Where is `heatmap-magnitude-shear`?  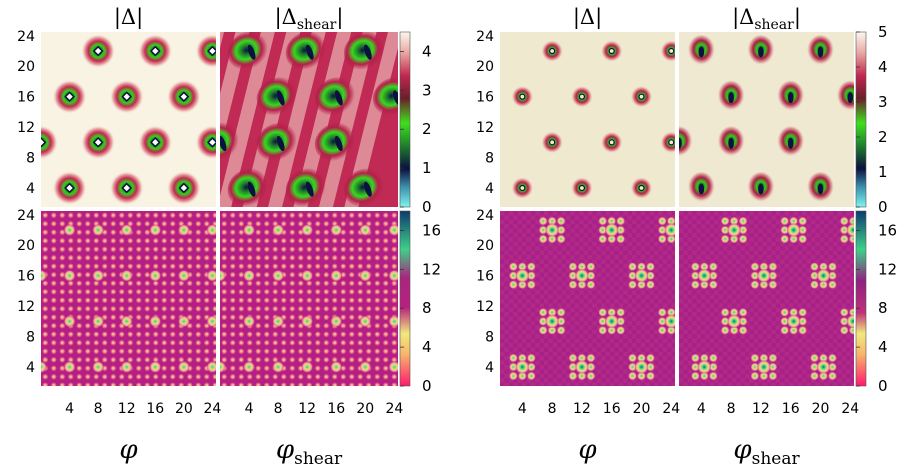 heatmap-magnitude-shear is located at coordinates (766, 119).